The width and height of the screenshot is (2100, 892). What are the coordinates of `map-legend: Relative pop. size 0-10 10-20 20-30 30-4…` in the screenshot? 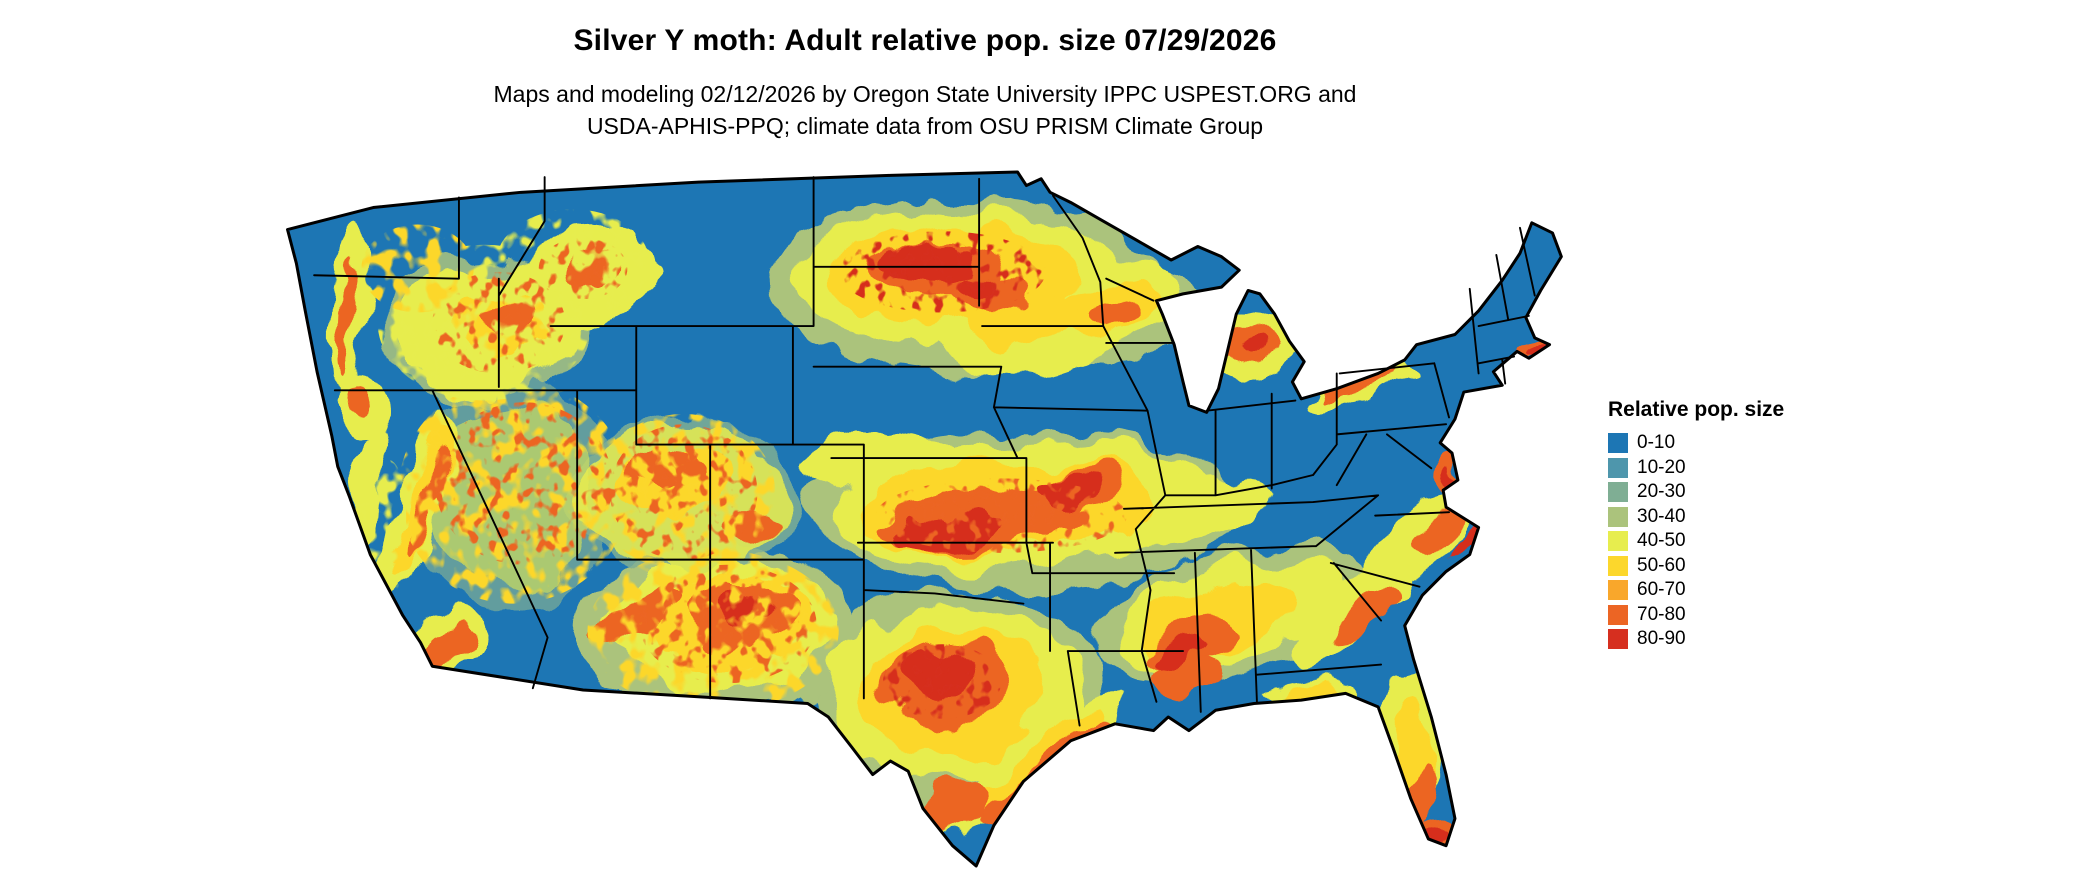 It's located at (1728, 525).